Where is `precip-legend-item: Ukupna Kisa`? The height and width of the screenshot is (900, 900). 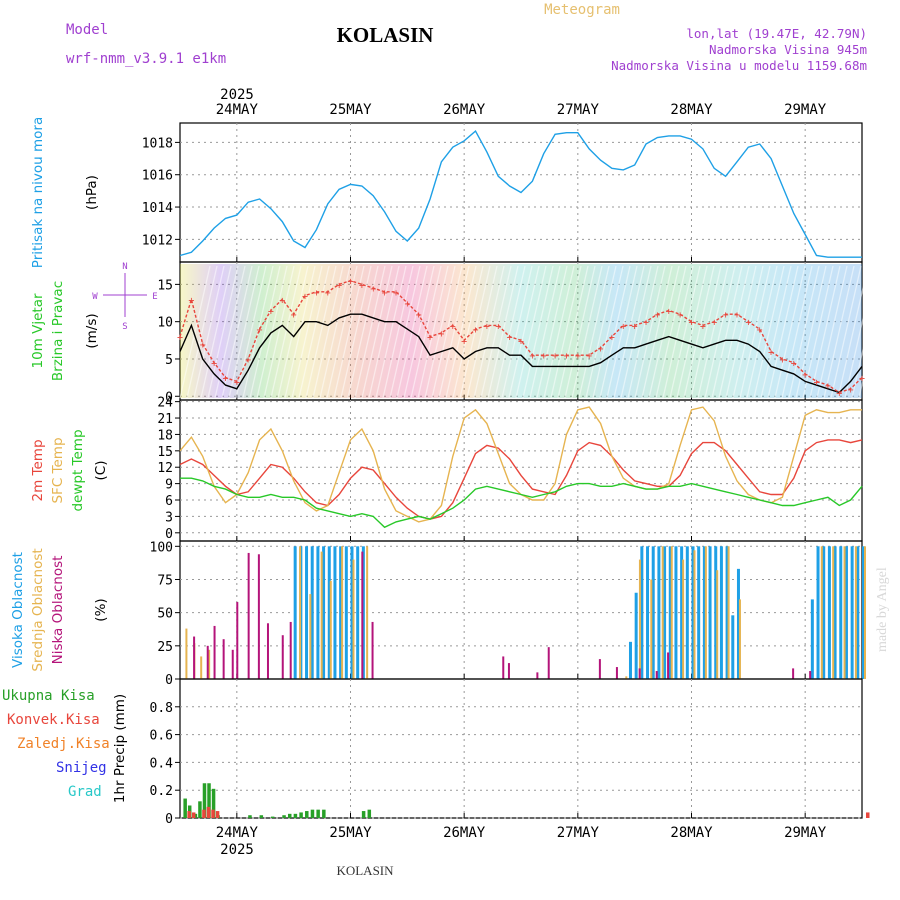 precip-legend-item: Ukupna Kisa is located at coordinates (48, 696).